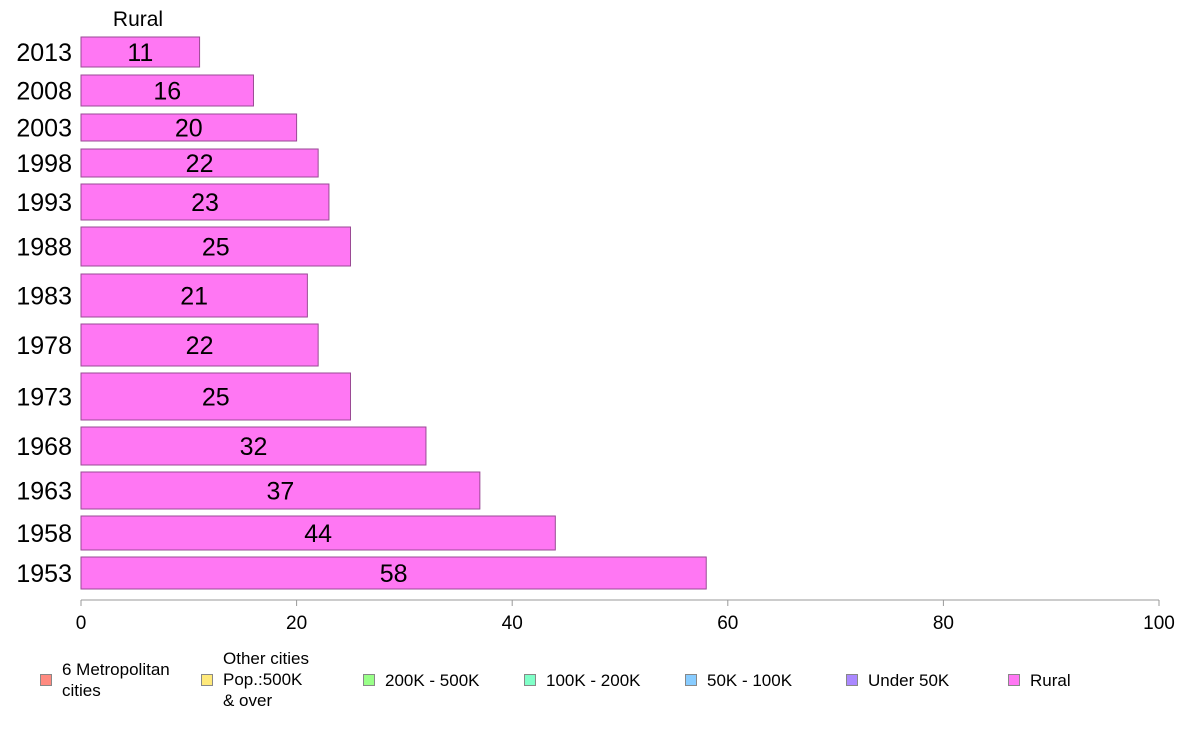 The width and height of the screenshot is (1188, 736). Describe the element at coordinates (738, 669) in the screenshot. I see `legend-item: 50K - 100K` at that location.